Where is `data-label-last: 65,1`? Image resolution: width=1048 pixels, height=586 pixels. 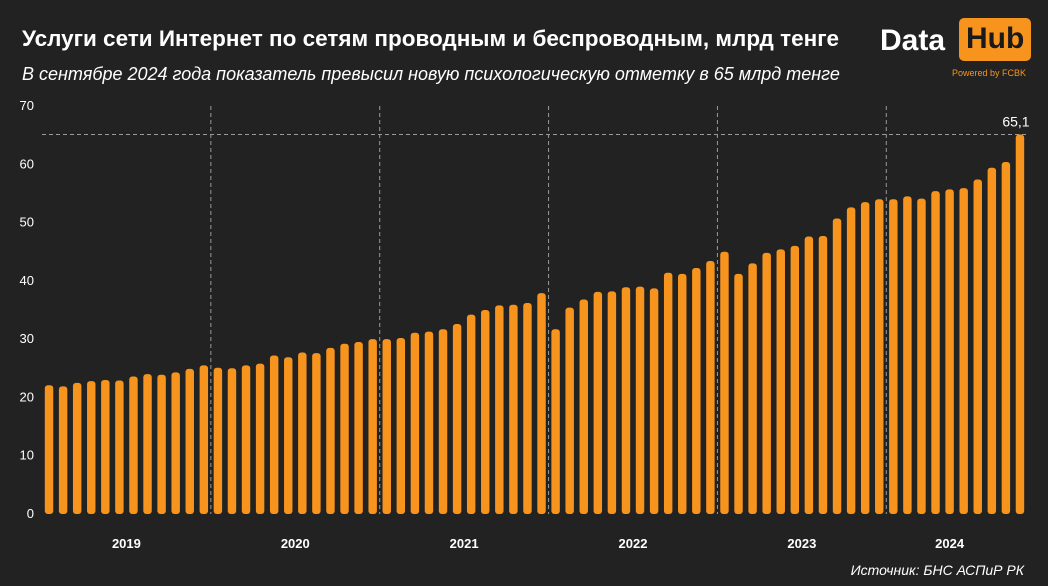
data-label-last: 65,1 is located at coordinates (1015, 122).